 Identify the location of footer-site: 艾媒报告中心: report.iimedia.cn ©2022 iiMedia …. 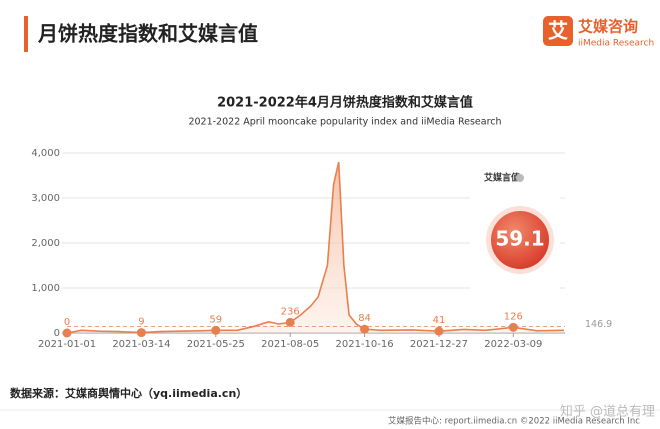
(514, 421).